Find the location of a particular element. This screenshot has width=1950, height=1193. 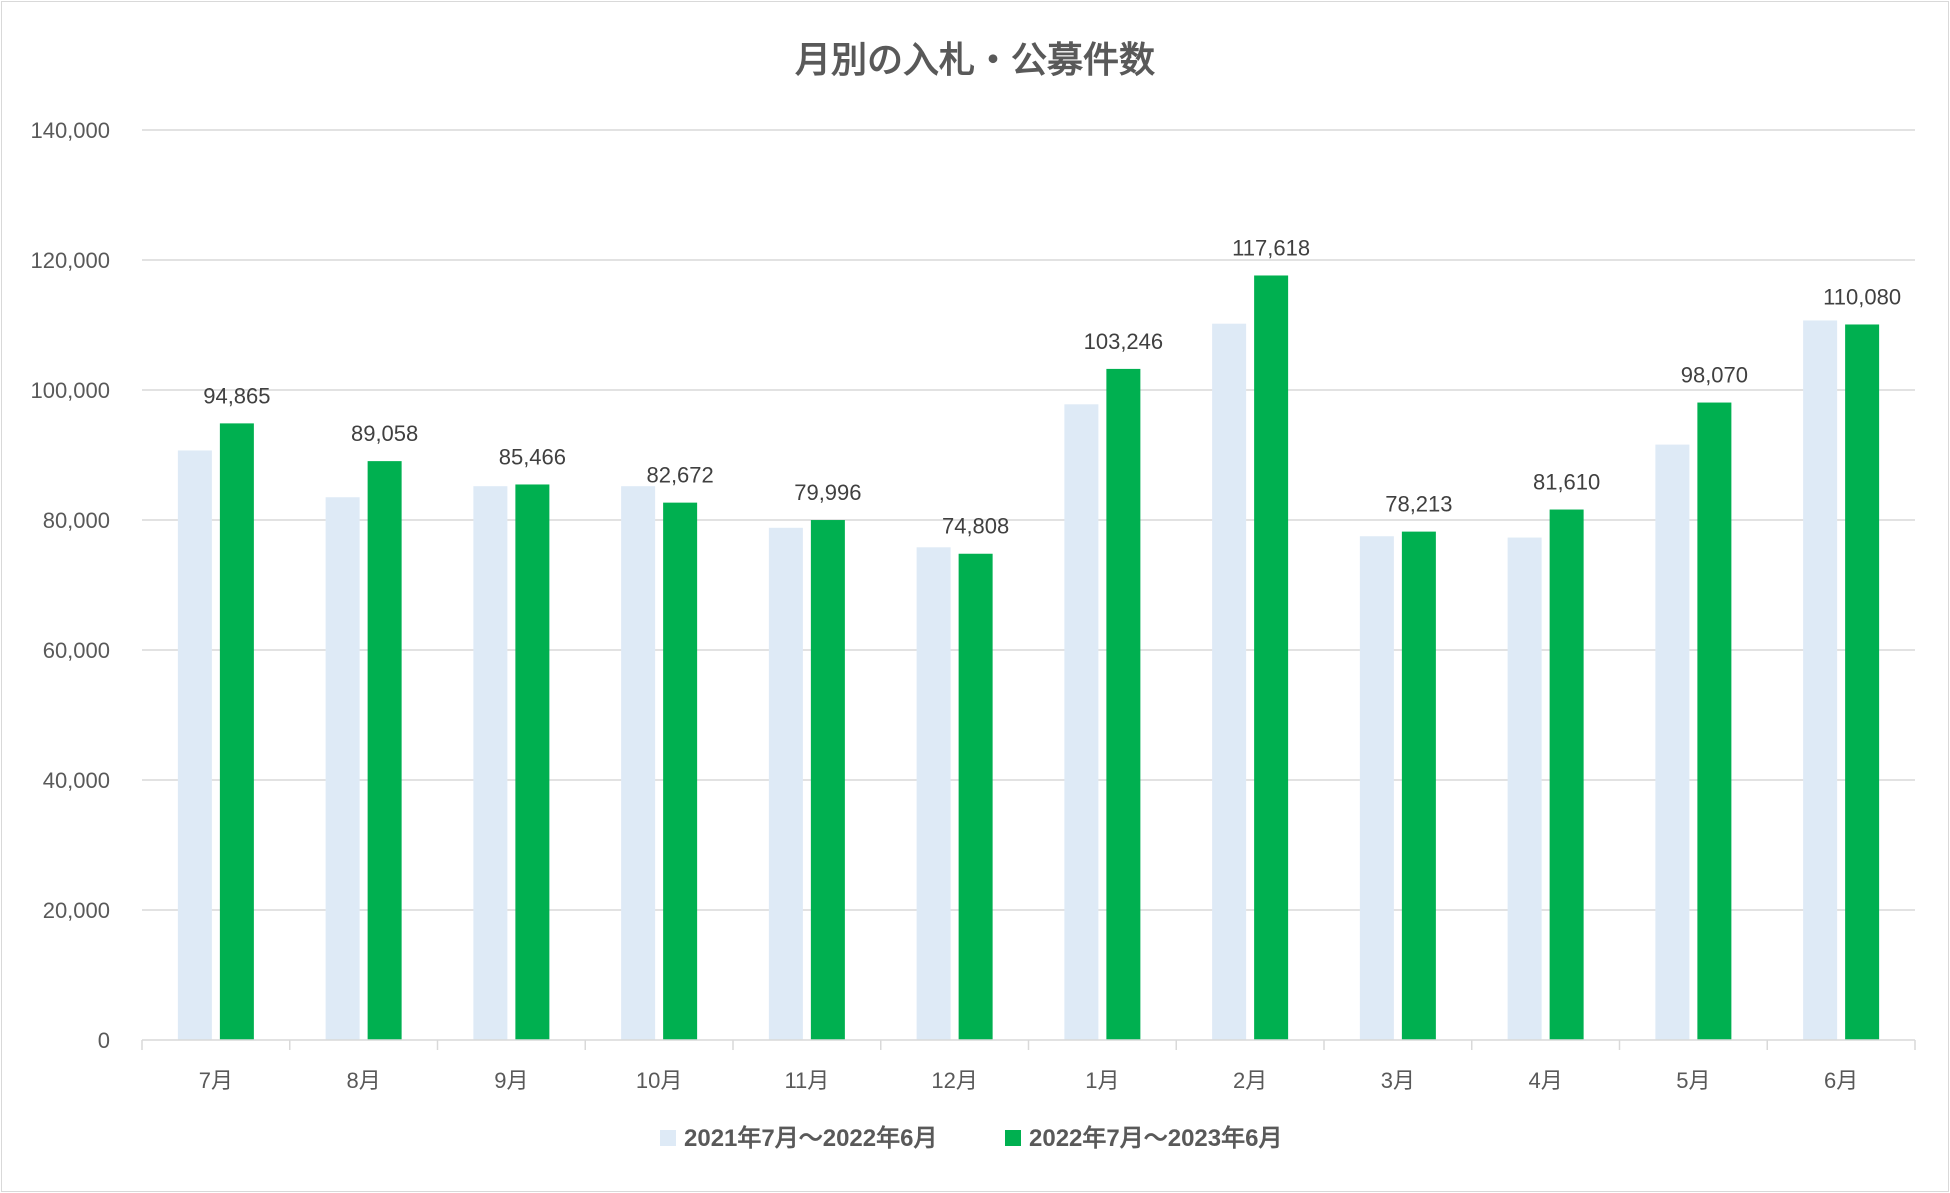

data-label: 117,618 is located at coordinates (1271, 247).